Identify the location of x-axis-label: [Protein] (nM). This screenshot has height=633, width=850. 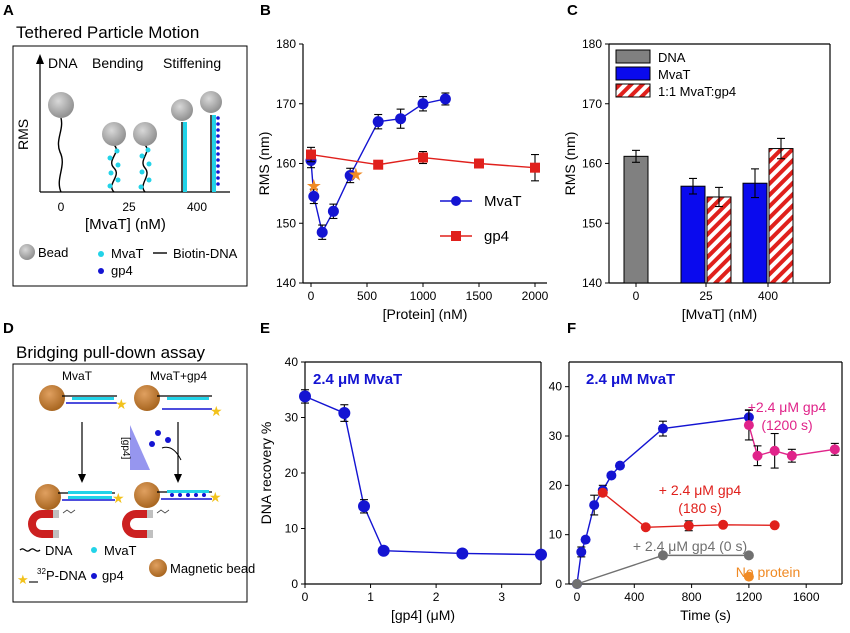
(425, 314).